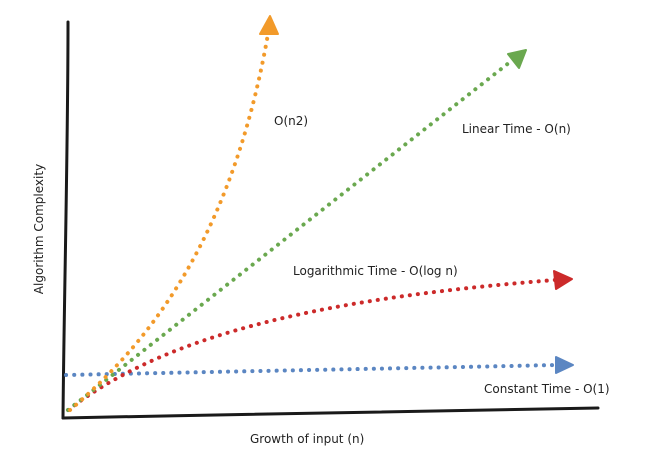 Image resolution: width=659 pixels, height=470 pixels. What do you see at coordinates (291, 121) in the screenshot?
I see `quadratic-time-label: O(n2)` at bounding box center [291, 121].